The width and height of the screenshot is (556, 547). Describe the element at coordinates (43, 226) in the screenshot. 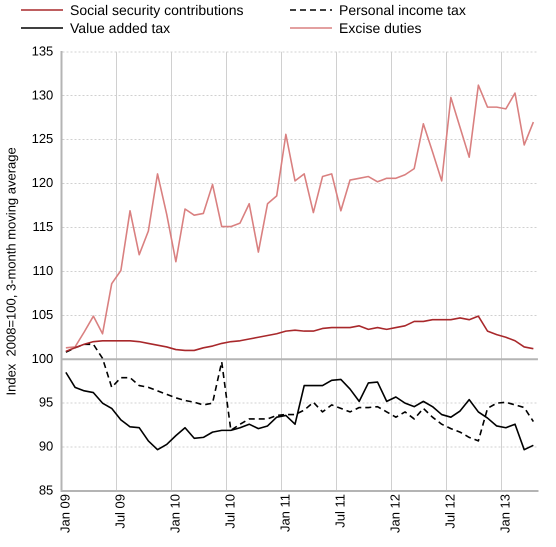

I see `y-tick-label: 115` at that location.